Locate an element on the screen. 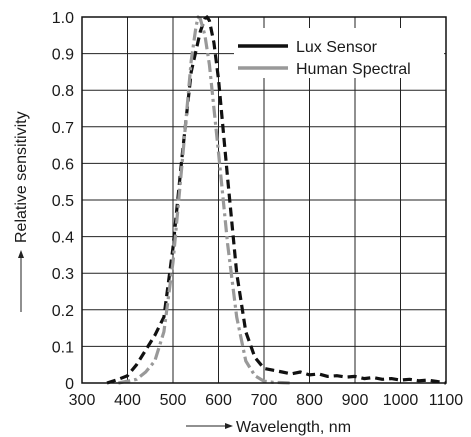  y-tick-label: 0 is located at coordinates (69, 384).